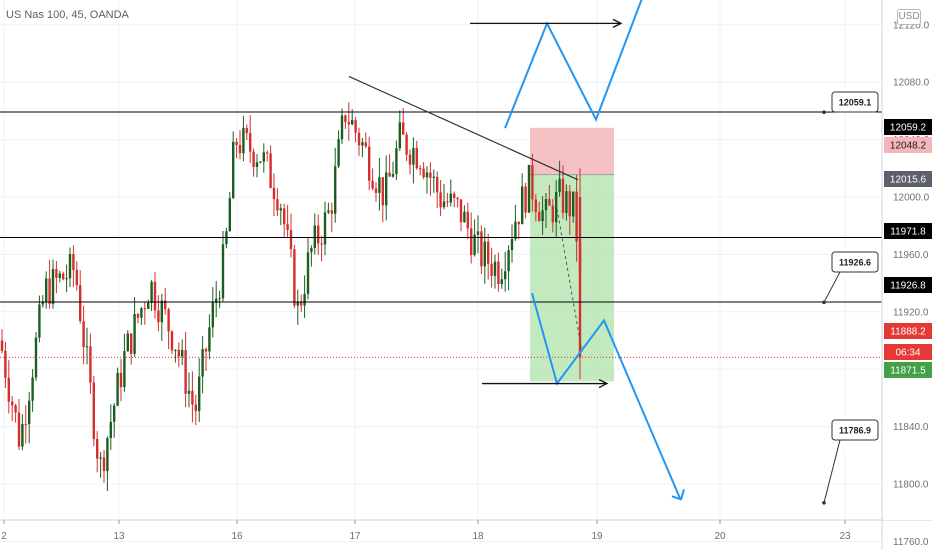  I want to click on price-axis-bg, so click(907, 260).